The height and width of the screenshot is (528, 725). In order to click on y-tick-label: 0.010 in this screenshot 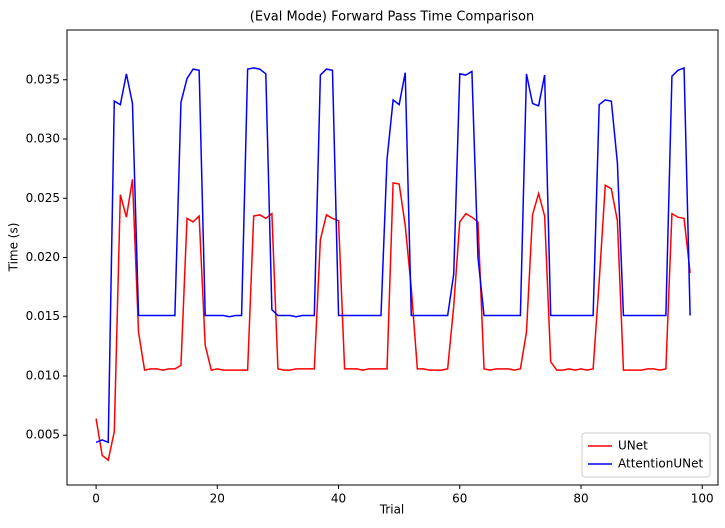, I will do `click(43, 375)`.